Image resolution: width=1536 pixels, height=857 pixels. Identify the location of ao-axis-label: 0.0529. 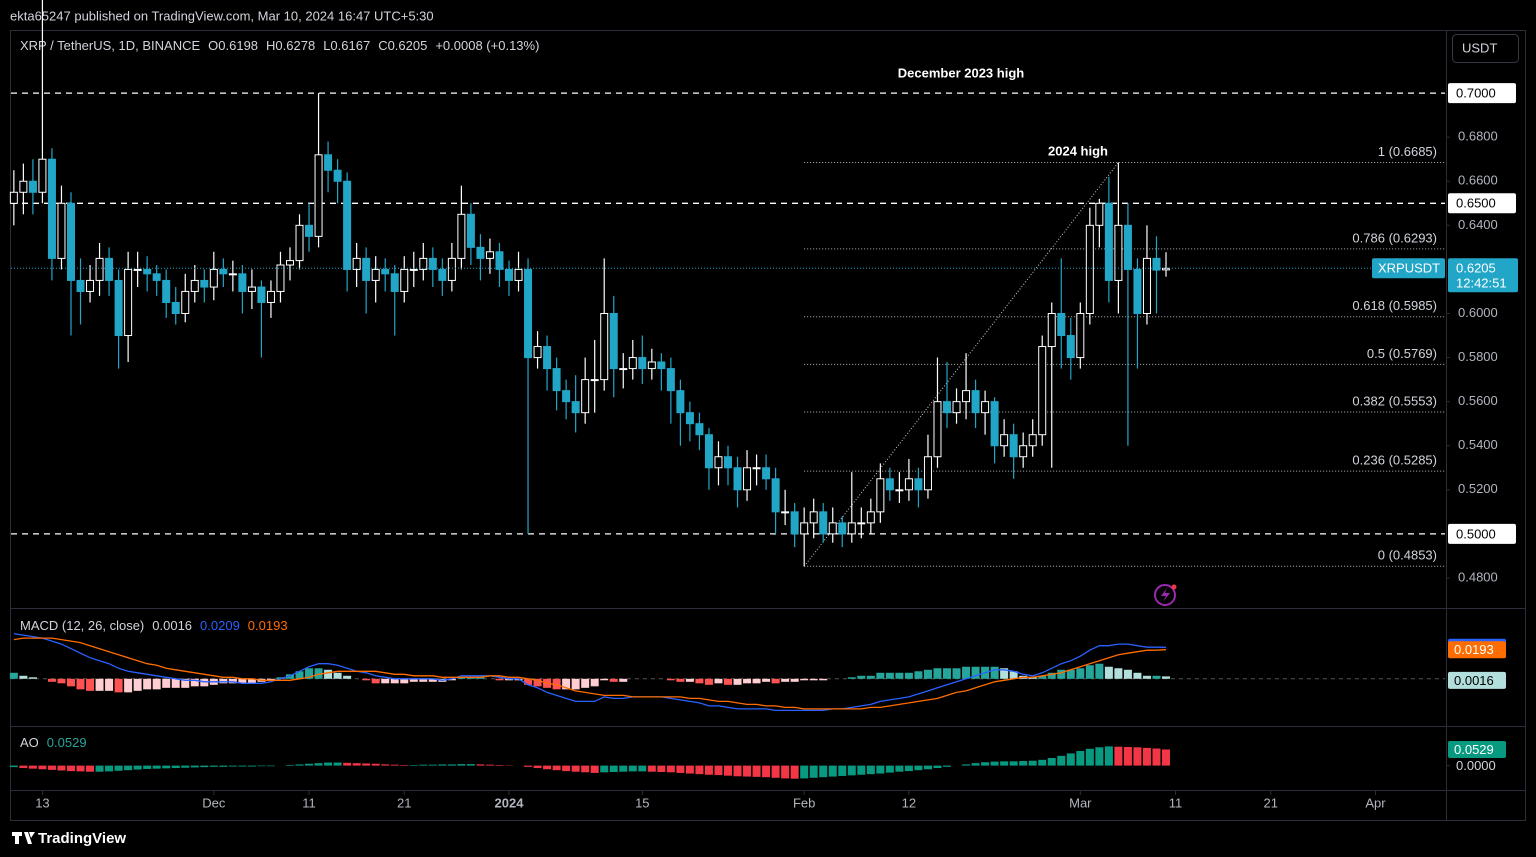
(1474, 749).